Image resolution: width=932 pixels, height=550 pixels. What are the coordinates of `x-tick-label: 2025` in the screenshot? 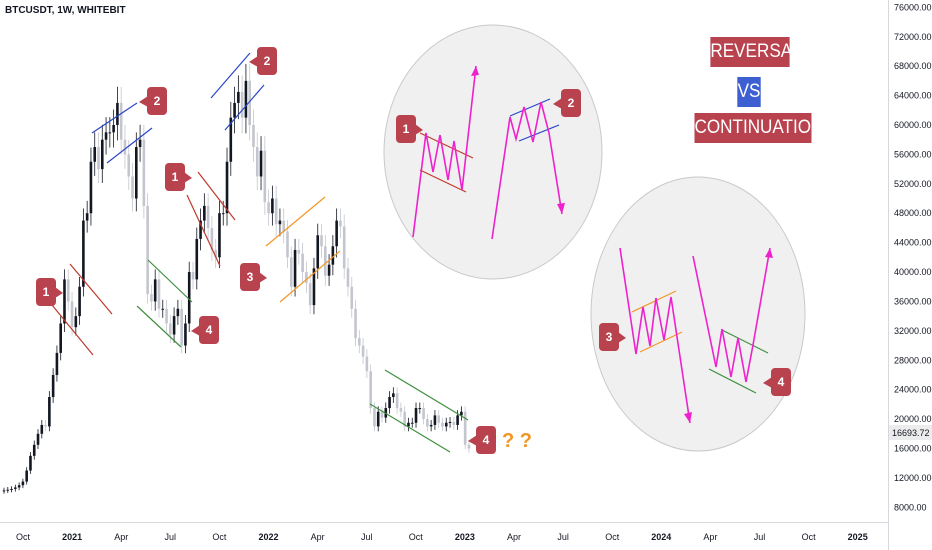 It's located at (858, 537).